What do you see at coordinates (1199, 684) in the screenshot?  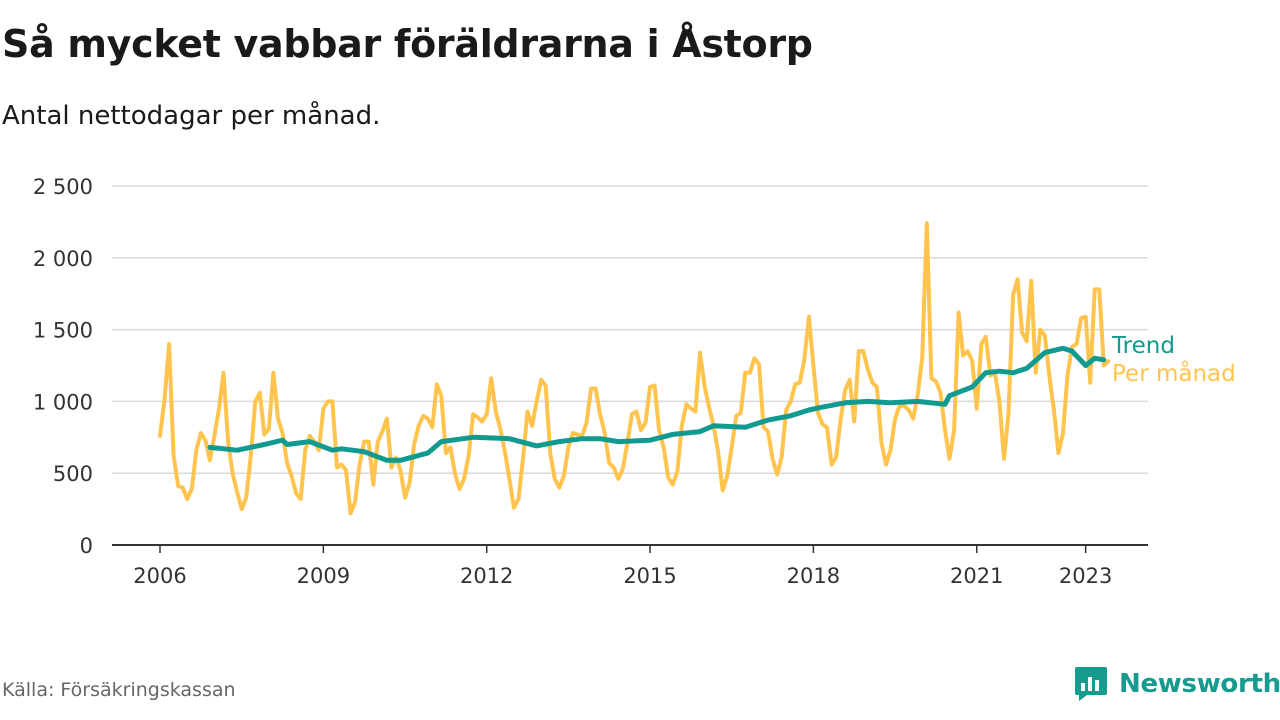 I see `brand-name: Newsworthy` at bounding box center [1199, 684].